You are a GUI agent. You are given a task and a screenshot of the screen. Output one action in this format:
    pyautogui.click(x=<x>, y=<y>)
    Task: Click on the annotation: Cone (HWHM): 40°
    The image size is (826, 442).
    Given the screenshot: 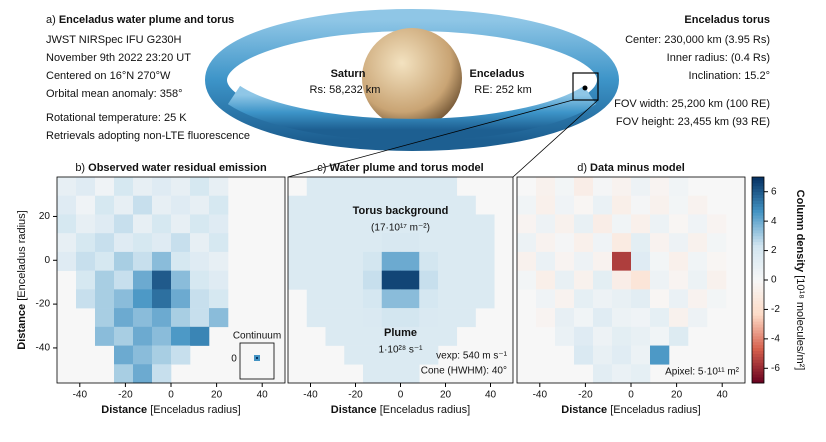 What is the action you would take?
    pyautogui.click(x=464, y=371)
    